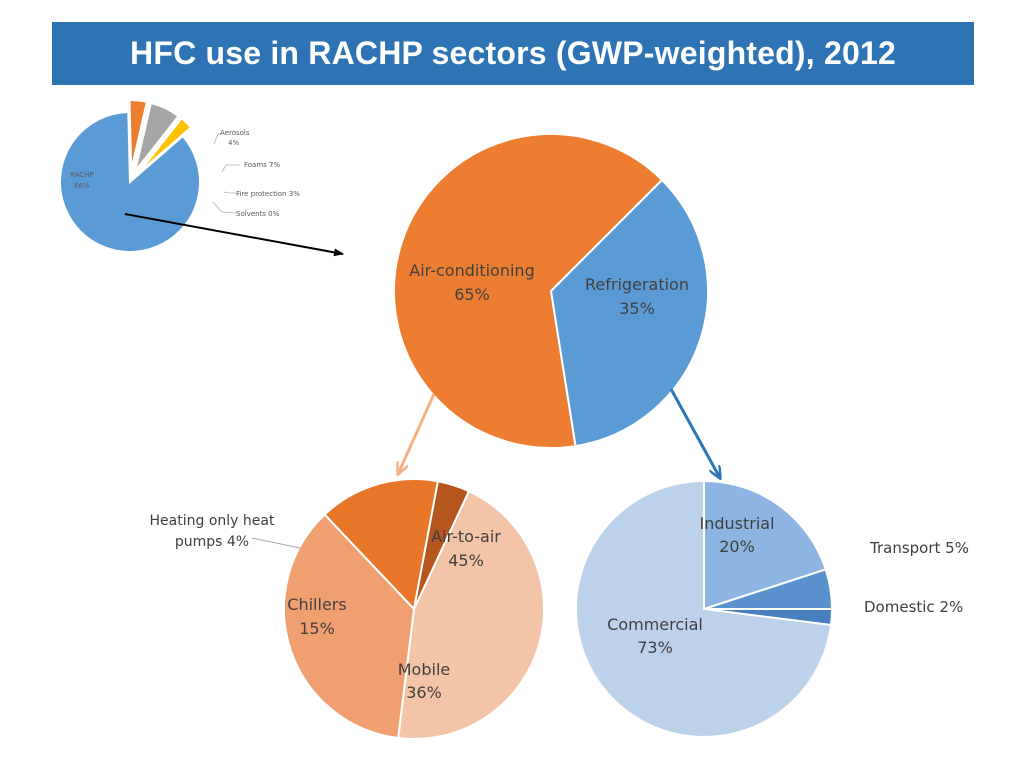 This screenshot has height=768, width=1024. I want to click on label-transport: Transport 5%, so click(919, 548).